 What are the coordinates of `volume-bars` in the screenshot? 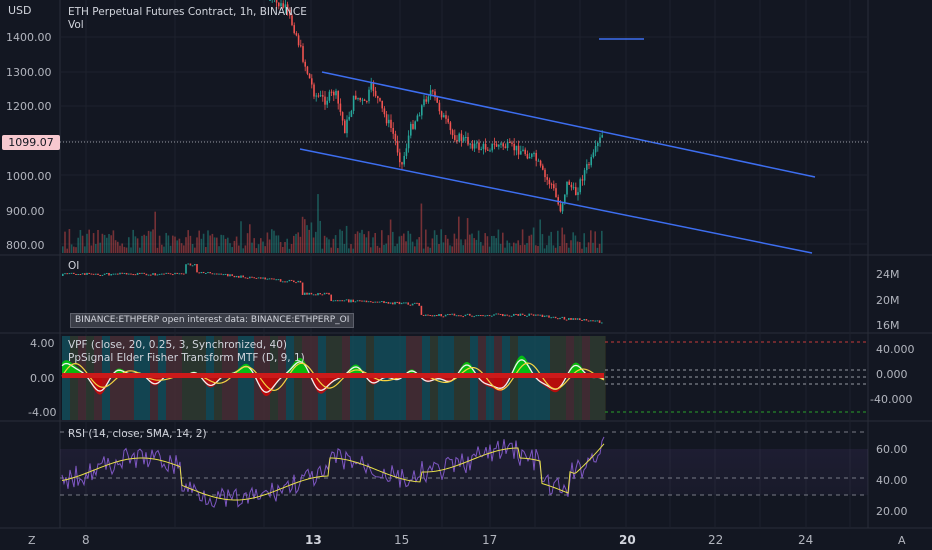 It's located at (332, 223).